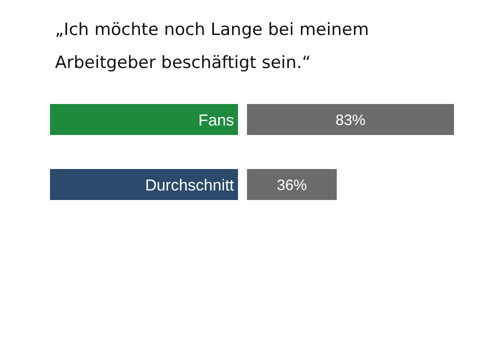 The image size is (500, 340). Describe the element at coordinates (212, 47) in the screenshot. I see `chart-title: „Ich möchte noch Lange bei meinem Arbeitgeber beschäftigt sein.“` at that location.